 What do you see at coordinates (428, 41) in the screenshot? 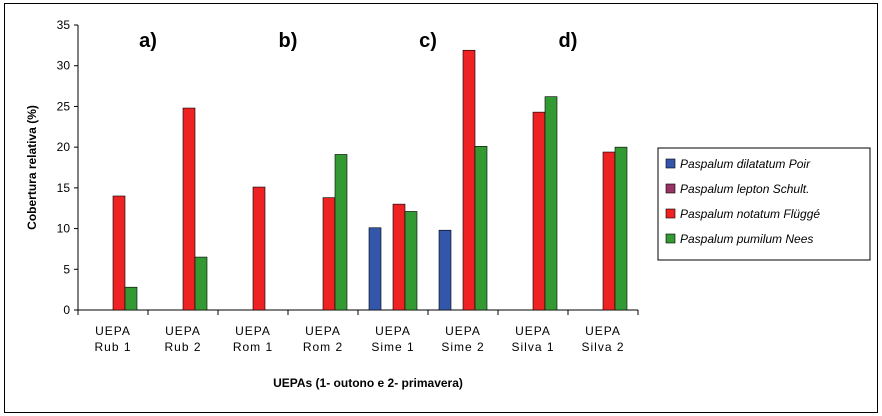
I see `panel-label: c)` at bounding box center [428, 41].